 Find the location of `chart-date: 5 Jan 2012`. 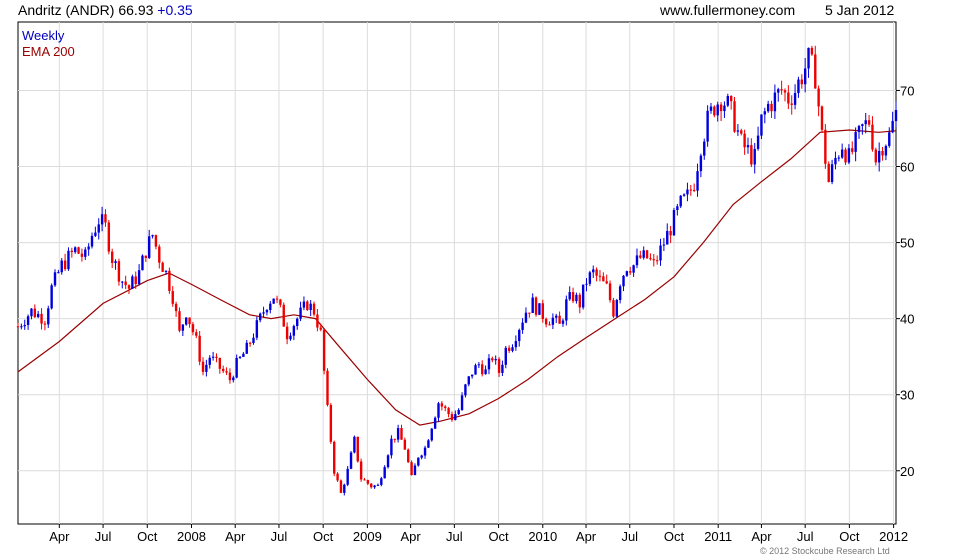

chart-date: 5 Jan 2012 is located at coordinates (860, 10).